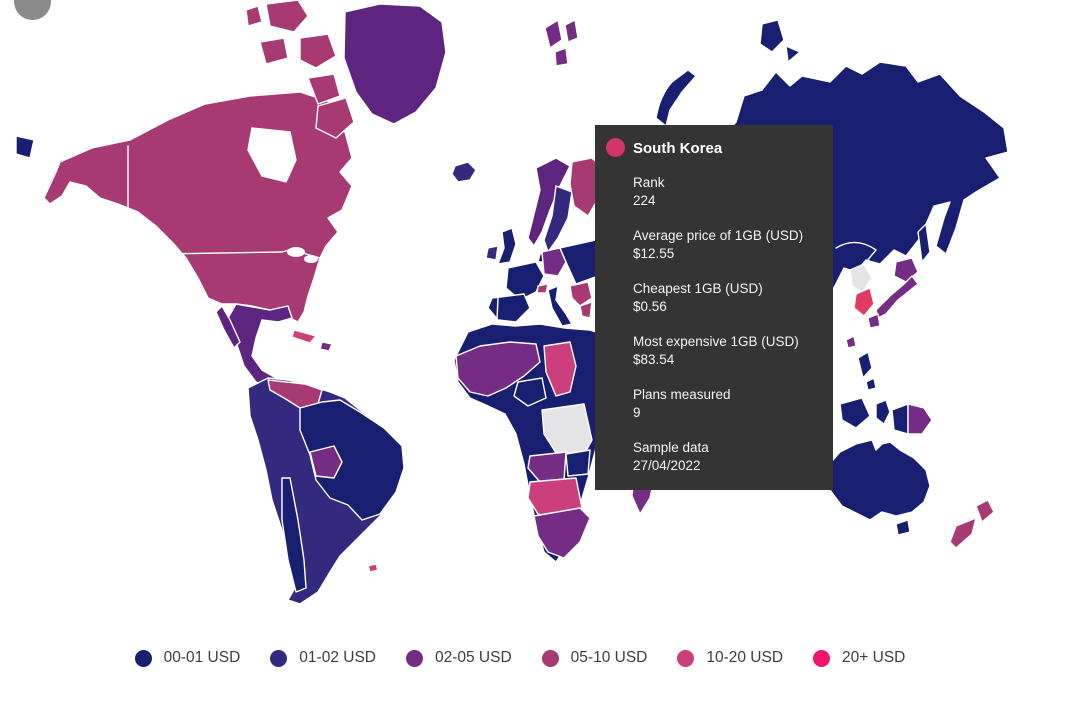 The image size is (1079, 723). I want to click on region-baja, so click(228, 327).